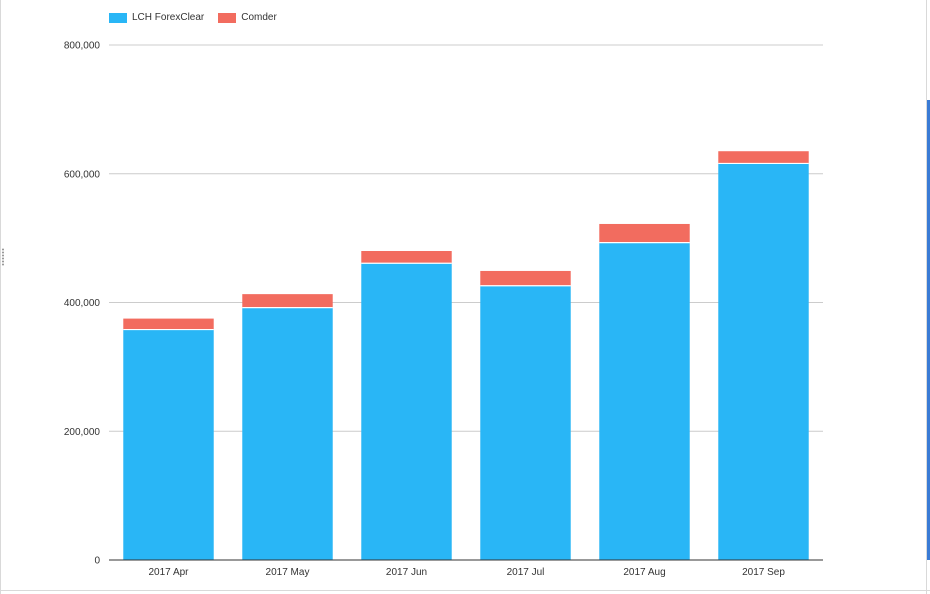  I want to click on x-tick-label-5: 2017 Sep, so click(763, 572).